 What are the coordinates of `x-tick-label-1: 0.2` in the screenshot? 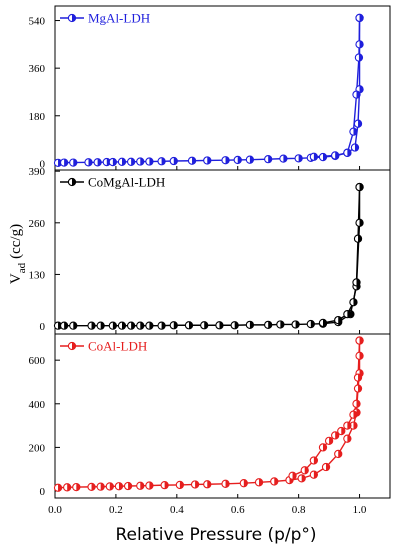 It's located at (116, 510).